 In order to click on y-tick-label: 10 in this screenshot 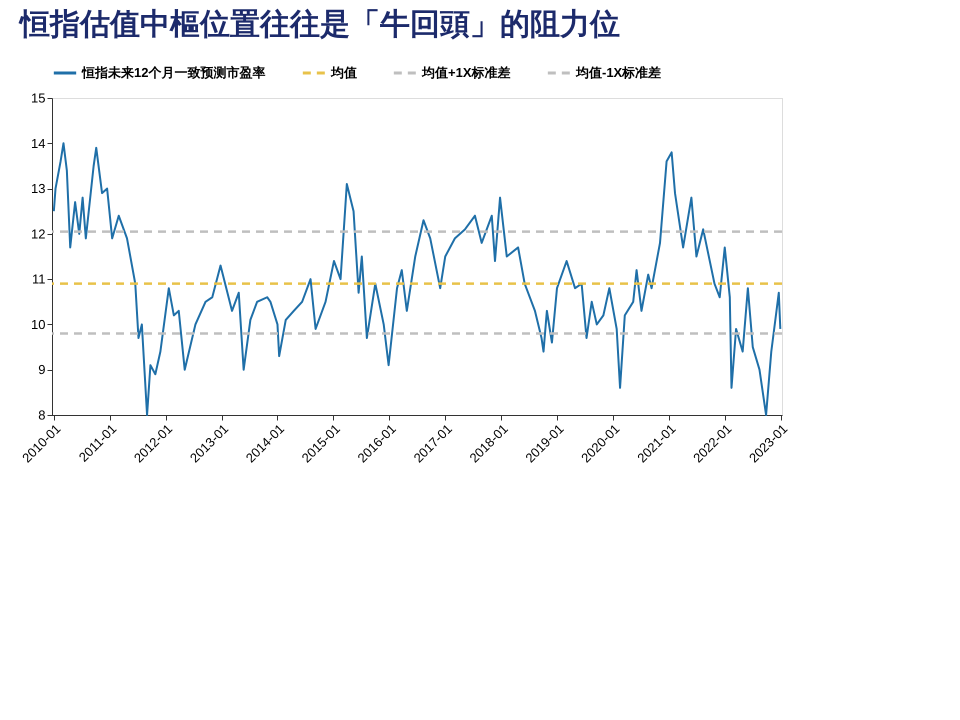, I will do `click(38, 324)`.